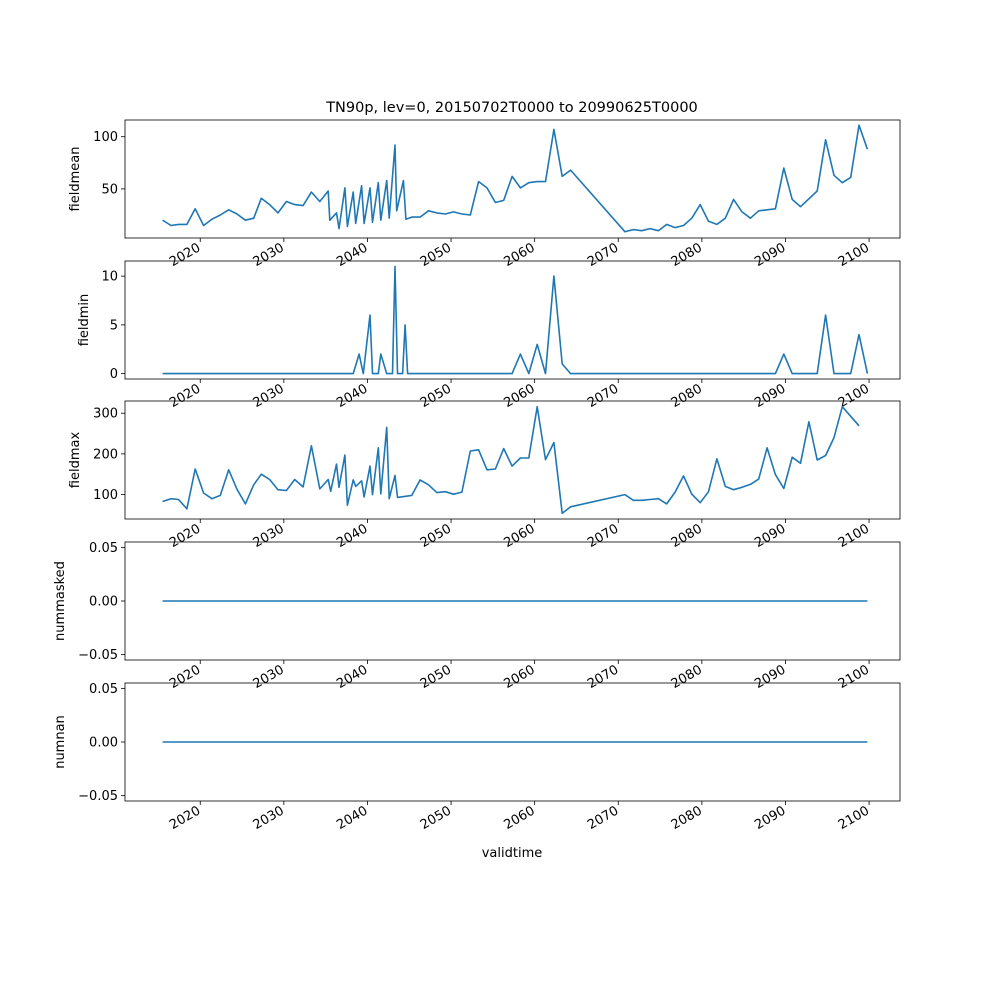 The height and width of the screenshot is (1004, 1000). I want to click on y-tick-label-numnan-0: −0.05, so click(98, 796).